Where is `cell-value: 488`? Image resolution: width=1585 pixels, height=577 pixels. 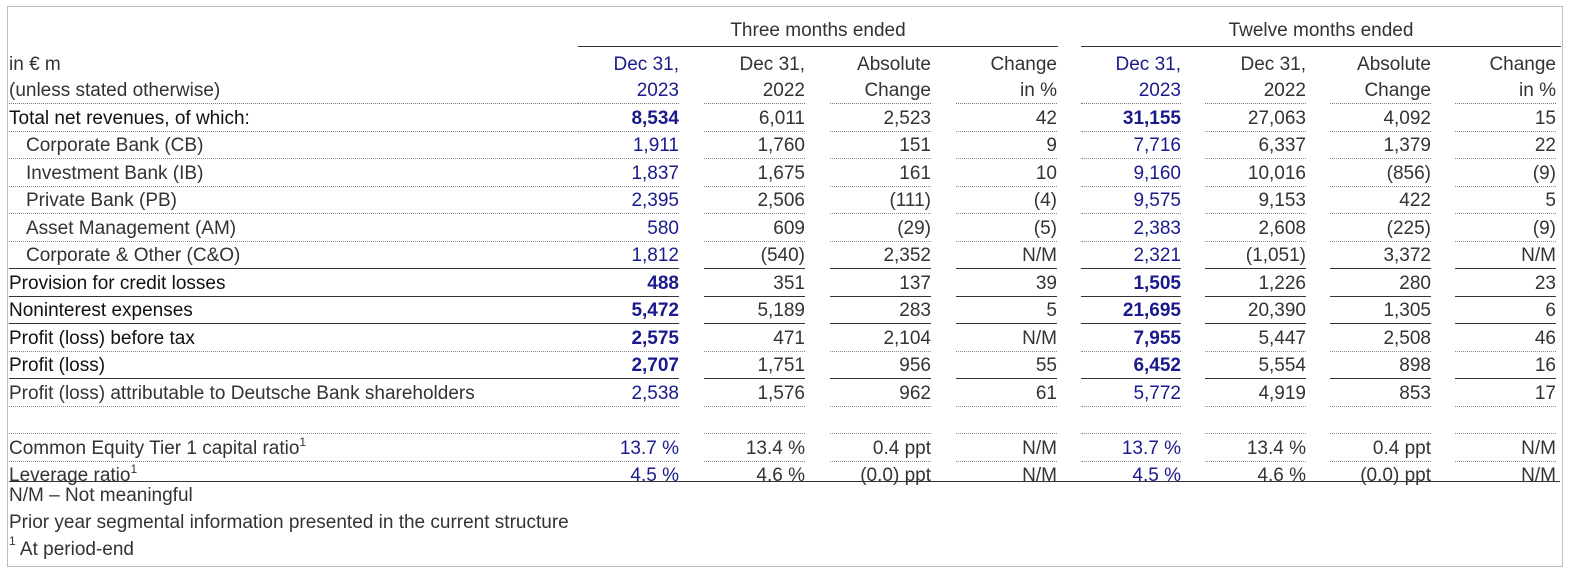 cell-value: 488 is located at coordinates (628, 282).